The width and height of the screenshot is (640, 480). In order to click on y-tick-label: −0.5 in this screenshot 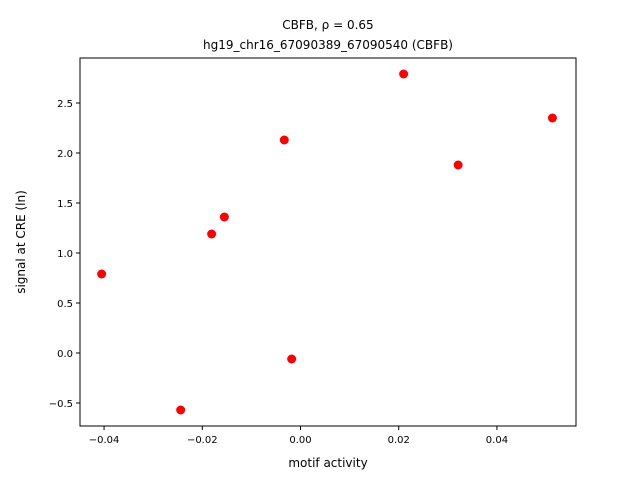, I will do `click(61, 404)`.